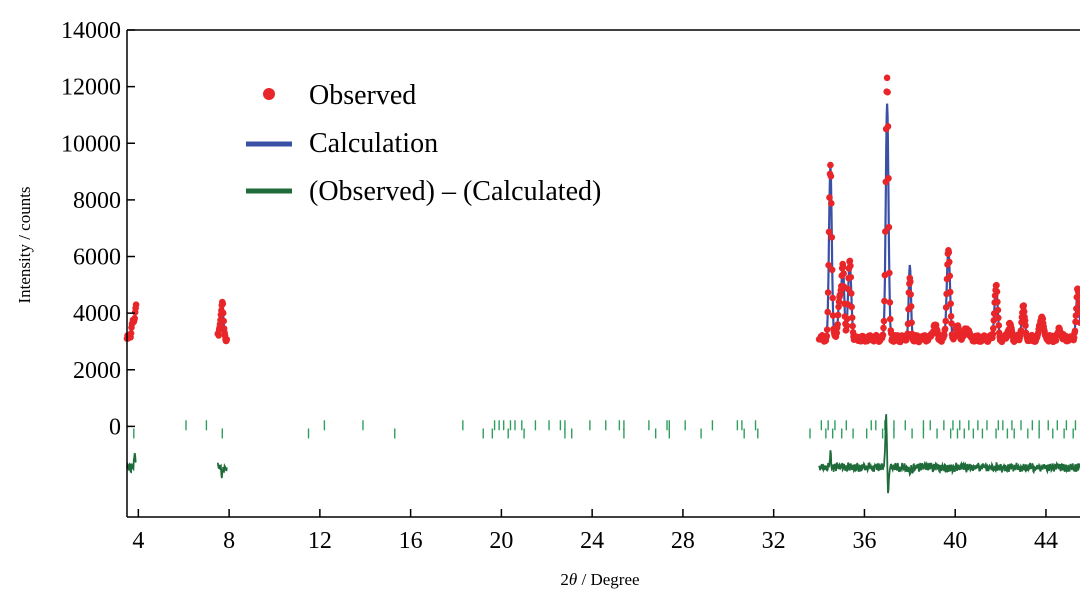 This screenshot has width=1080, height=593. I want to click on x-axis-ticks: 4 8 12 16 20 24 28 32 36 40 44, so click(595, 531).